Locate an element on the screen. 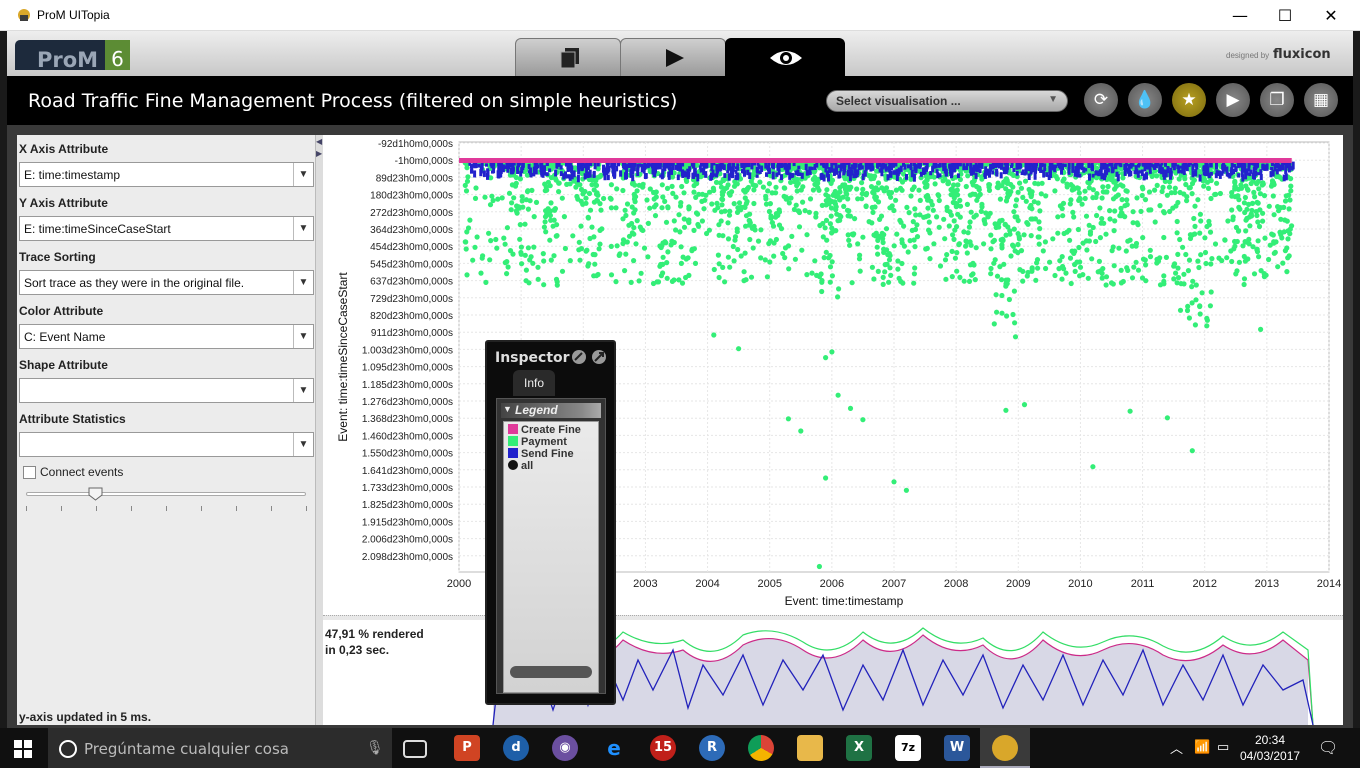 The width and height of the screenshot is (1360, 768). taskbar-search: Pregúntame cualquier cosa 🎙 is located at coordinates (220, 748).